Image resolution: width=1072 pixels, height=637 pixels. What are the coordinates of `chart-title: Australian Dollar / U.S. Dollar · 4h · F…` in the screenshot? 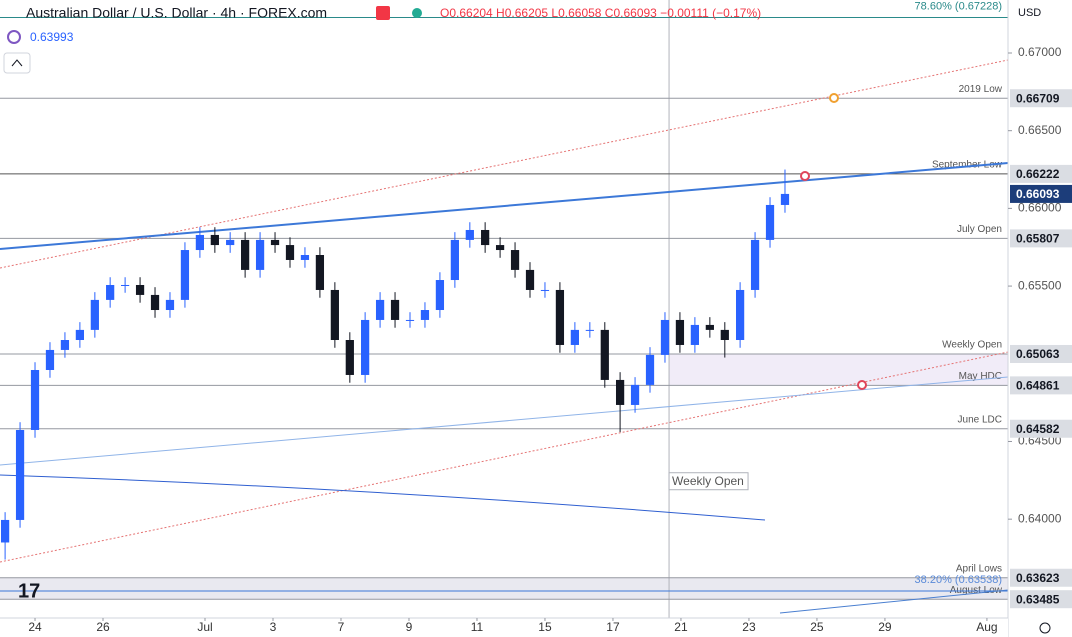 It's located at (176, 13).